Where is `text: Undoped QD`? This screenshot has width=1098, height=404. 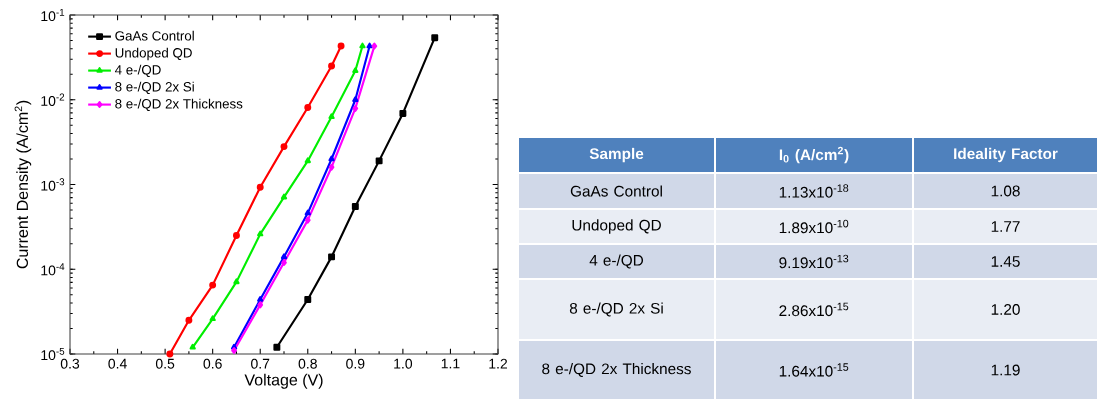
text: Undoped QD is located at coordinates (616, 226).